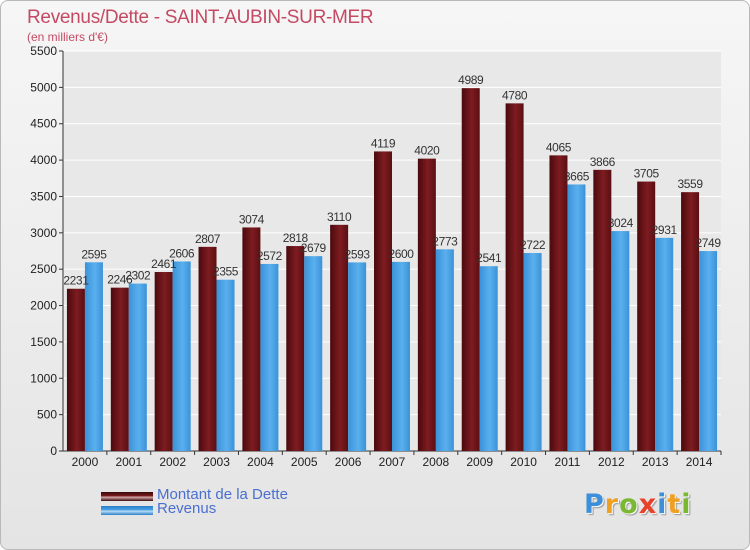  What do you see at coordinates (216, 462) in the screenshot?
I see `x-tick-label: 2003` at bounding box center [216, 462].